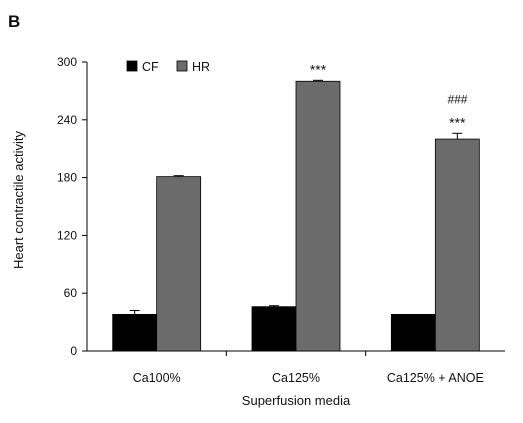  Describe the element at coordinates (67, 62) in the screenshot. I see `y-tick-label: 300` at that location.